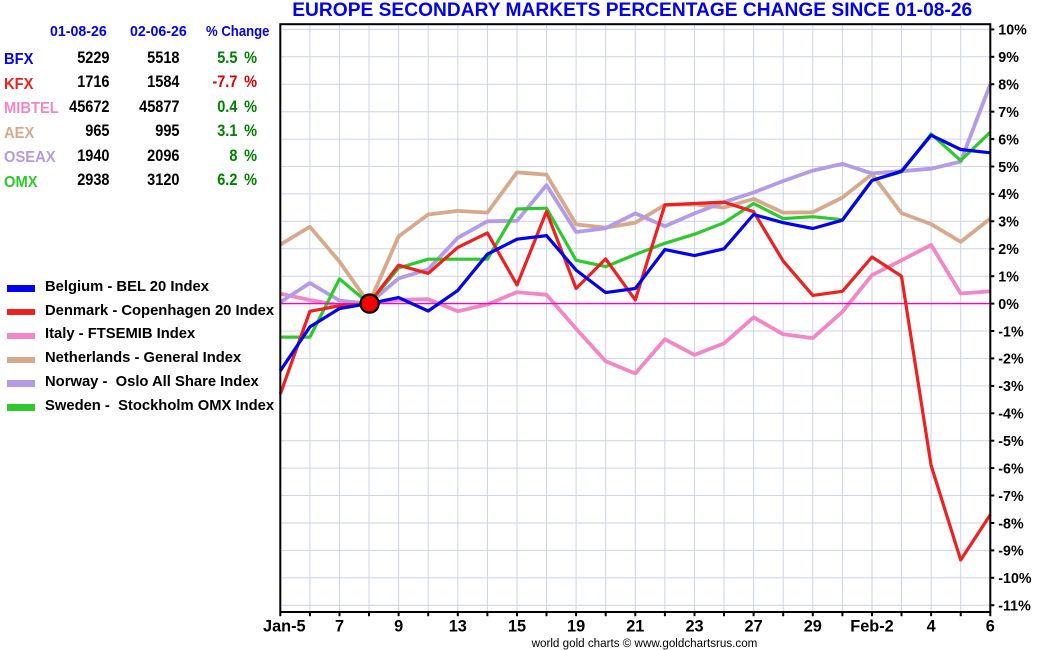  I want to click on svg-text: 0%, so click(1008, 305).